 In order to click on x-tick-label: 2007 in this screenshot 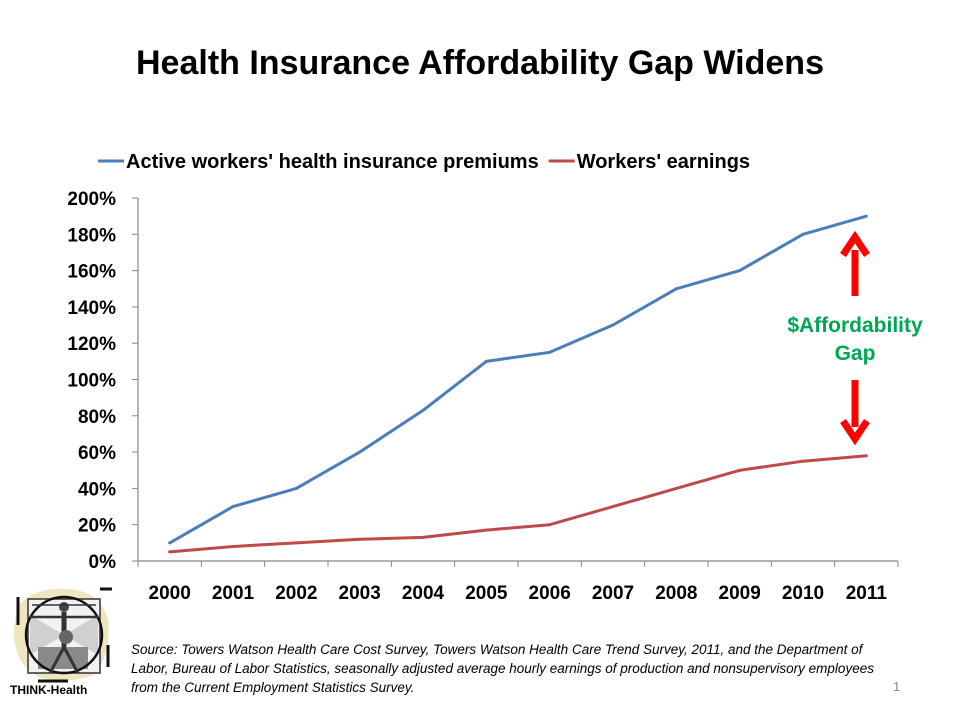, I will do `click(613, 593)`.